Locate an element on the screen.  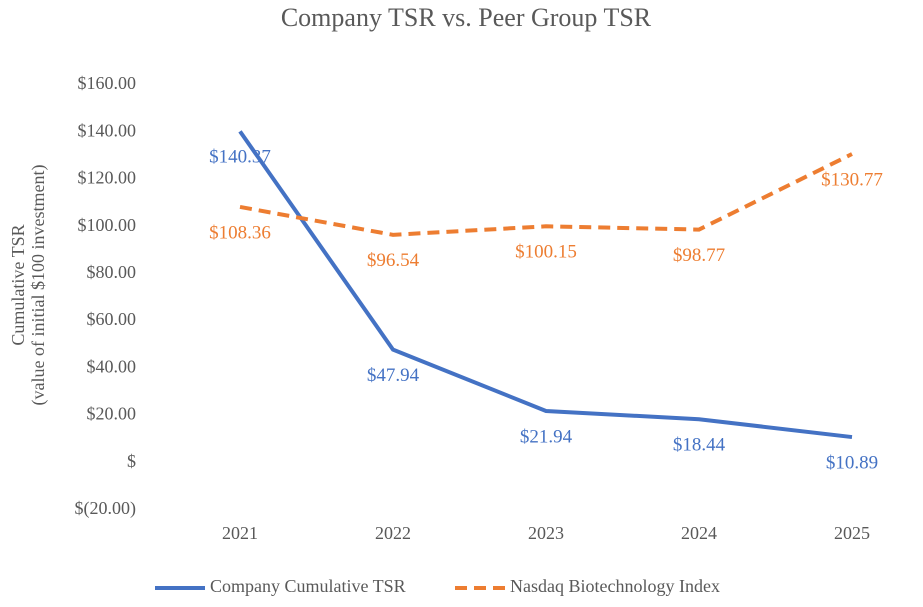
y-tick-label: $40.00 is located at coordinates (112, 366).